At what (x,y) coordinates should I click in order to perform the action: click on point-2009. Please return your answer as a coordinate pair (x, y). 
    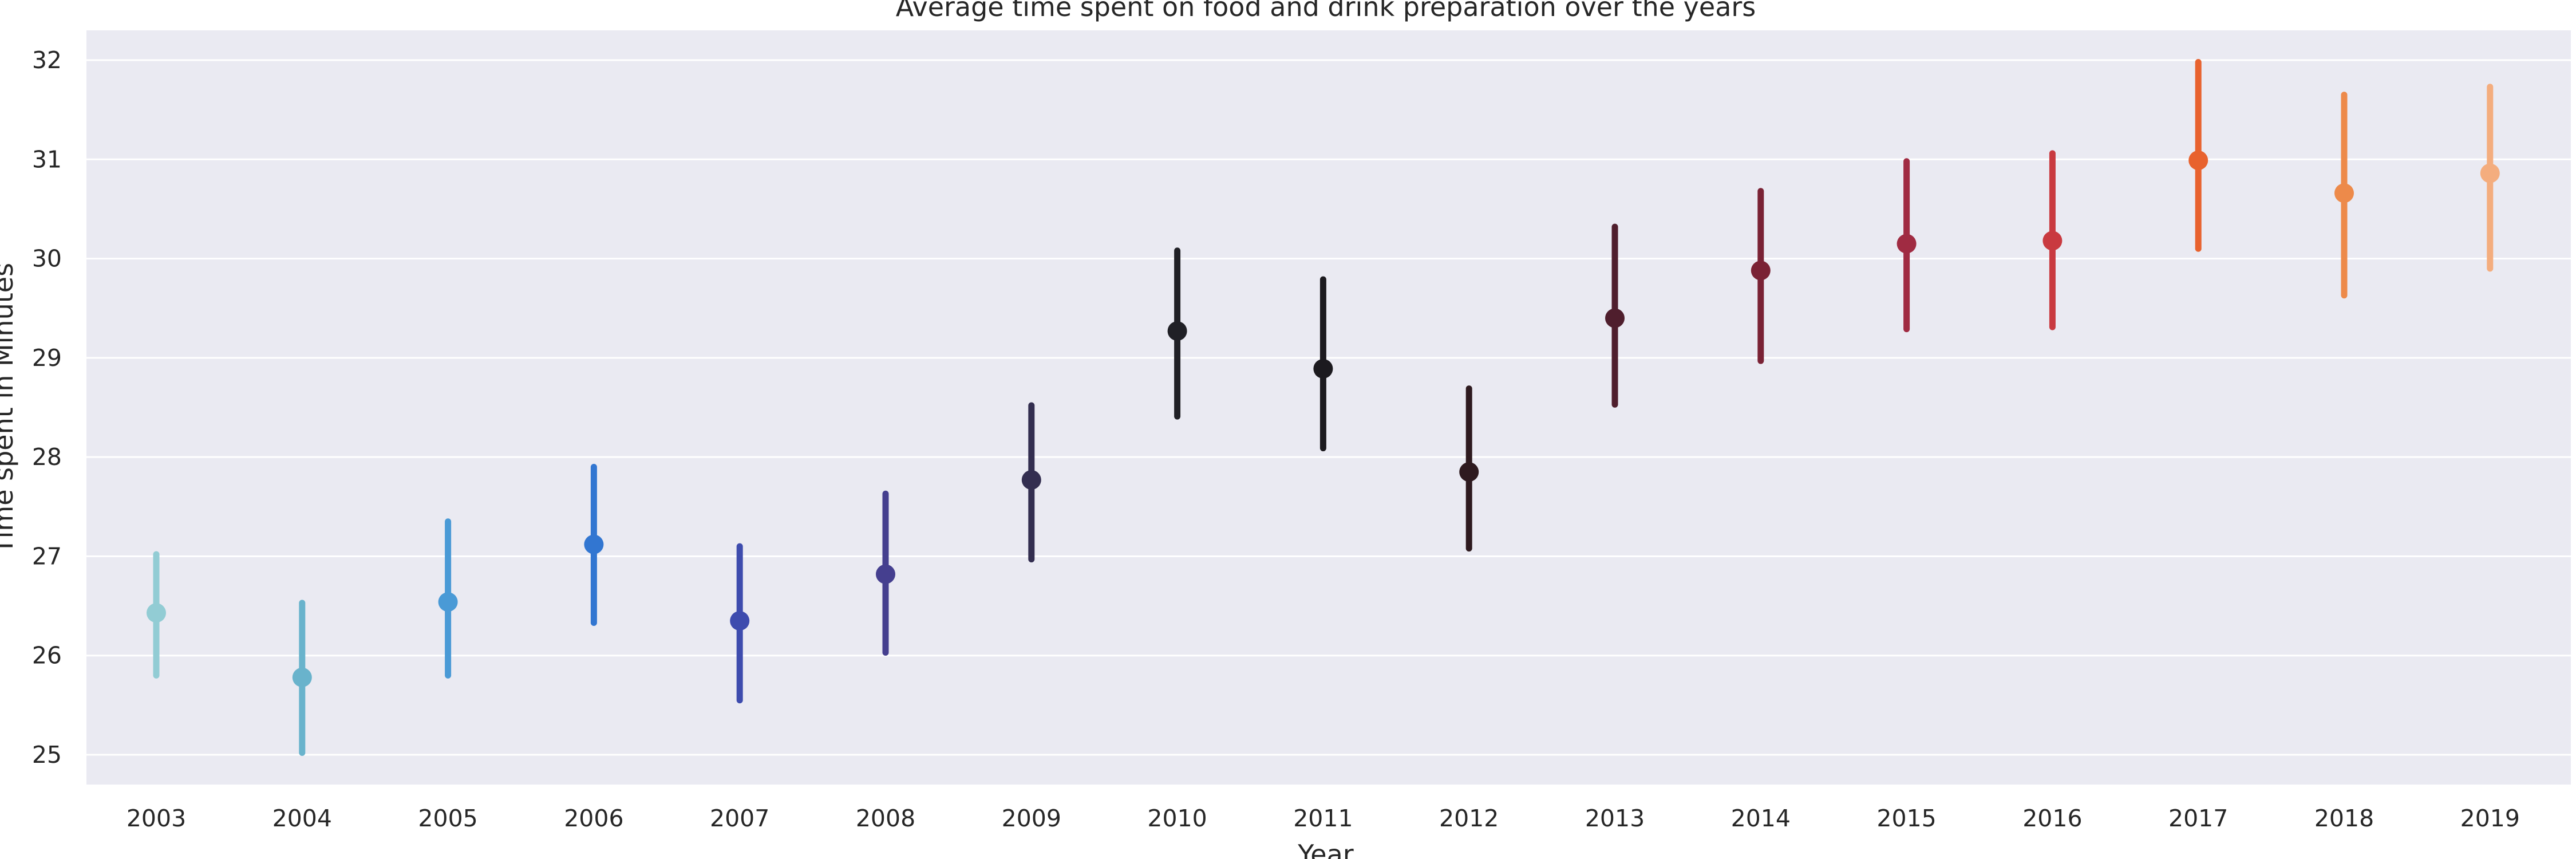
    Looking at the image, I should click on (1031, 480).